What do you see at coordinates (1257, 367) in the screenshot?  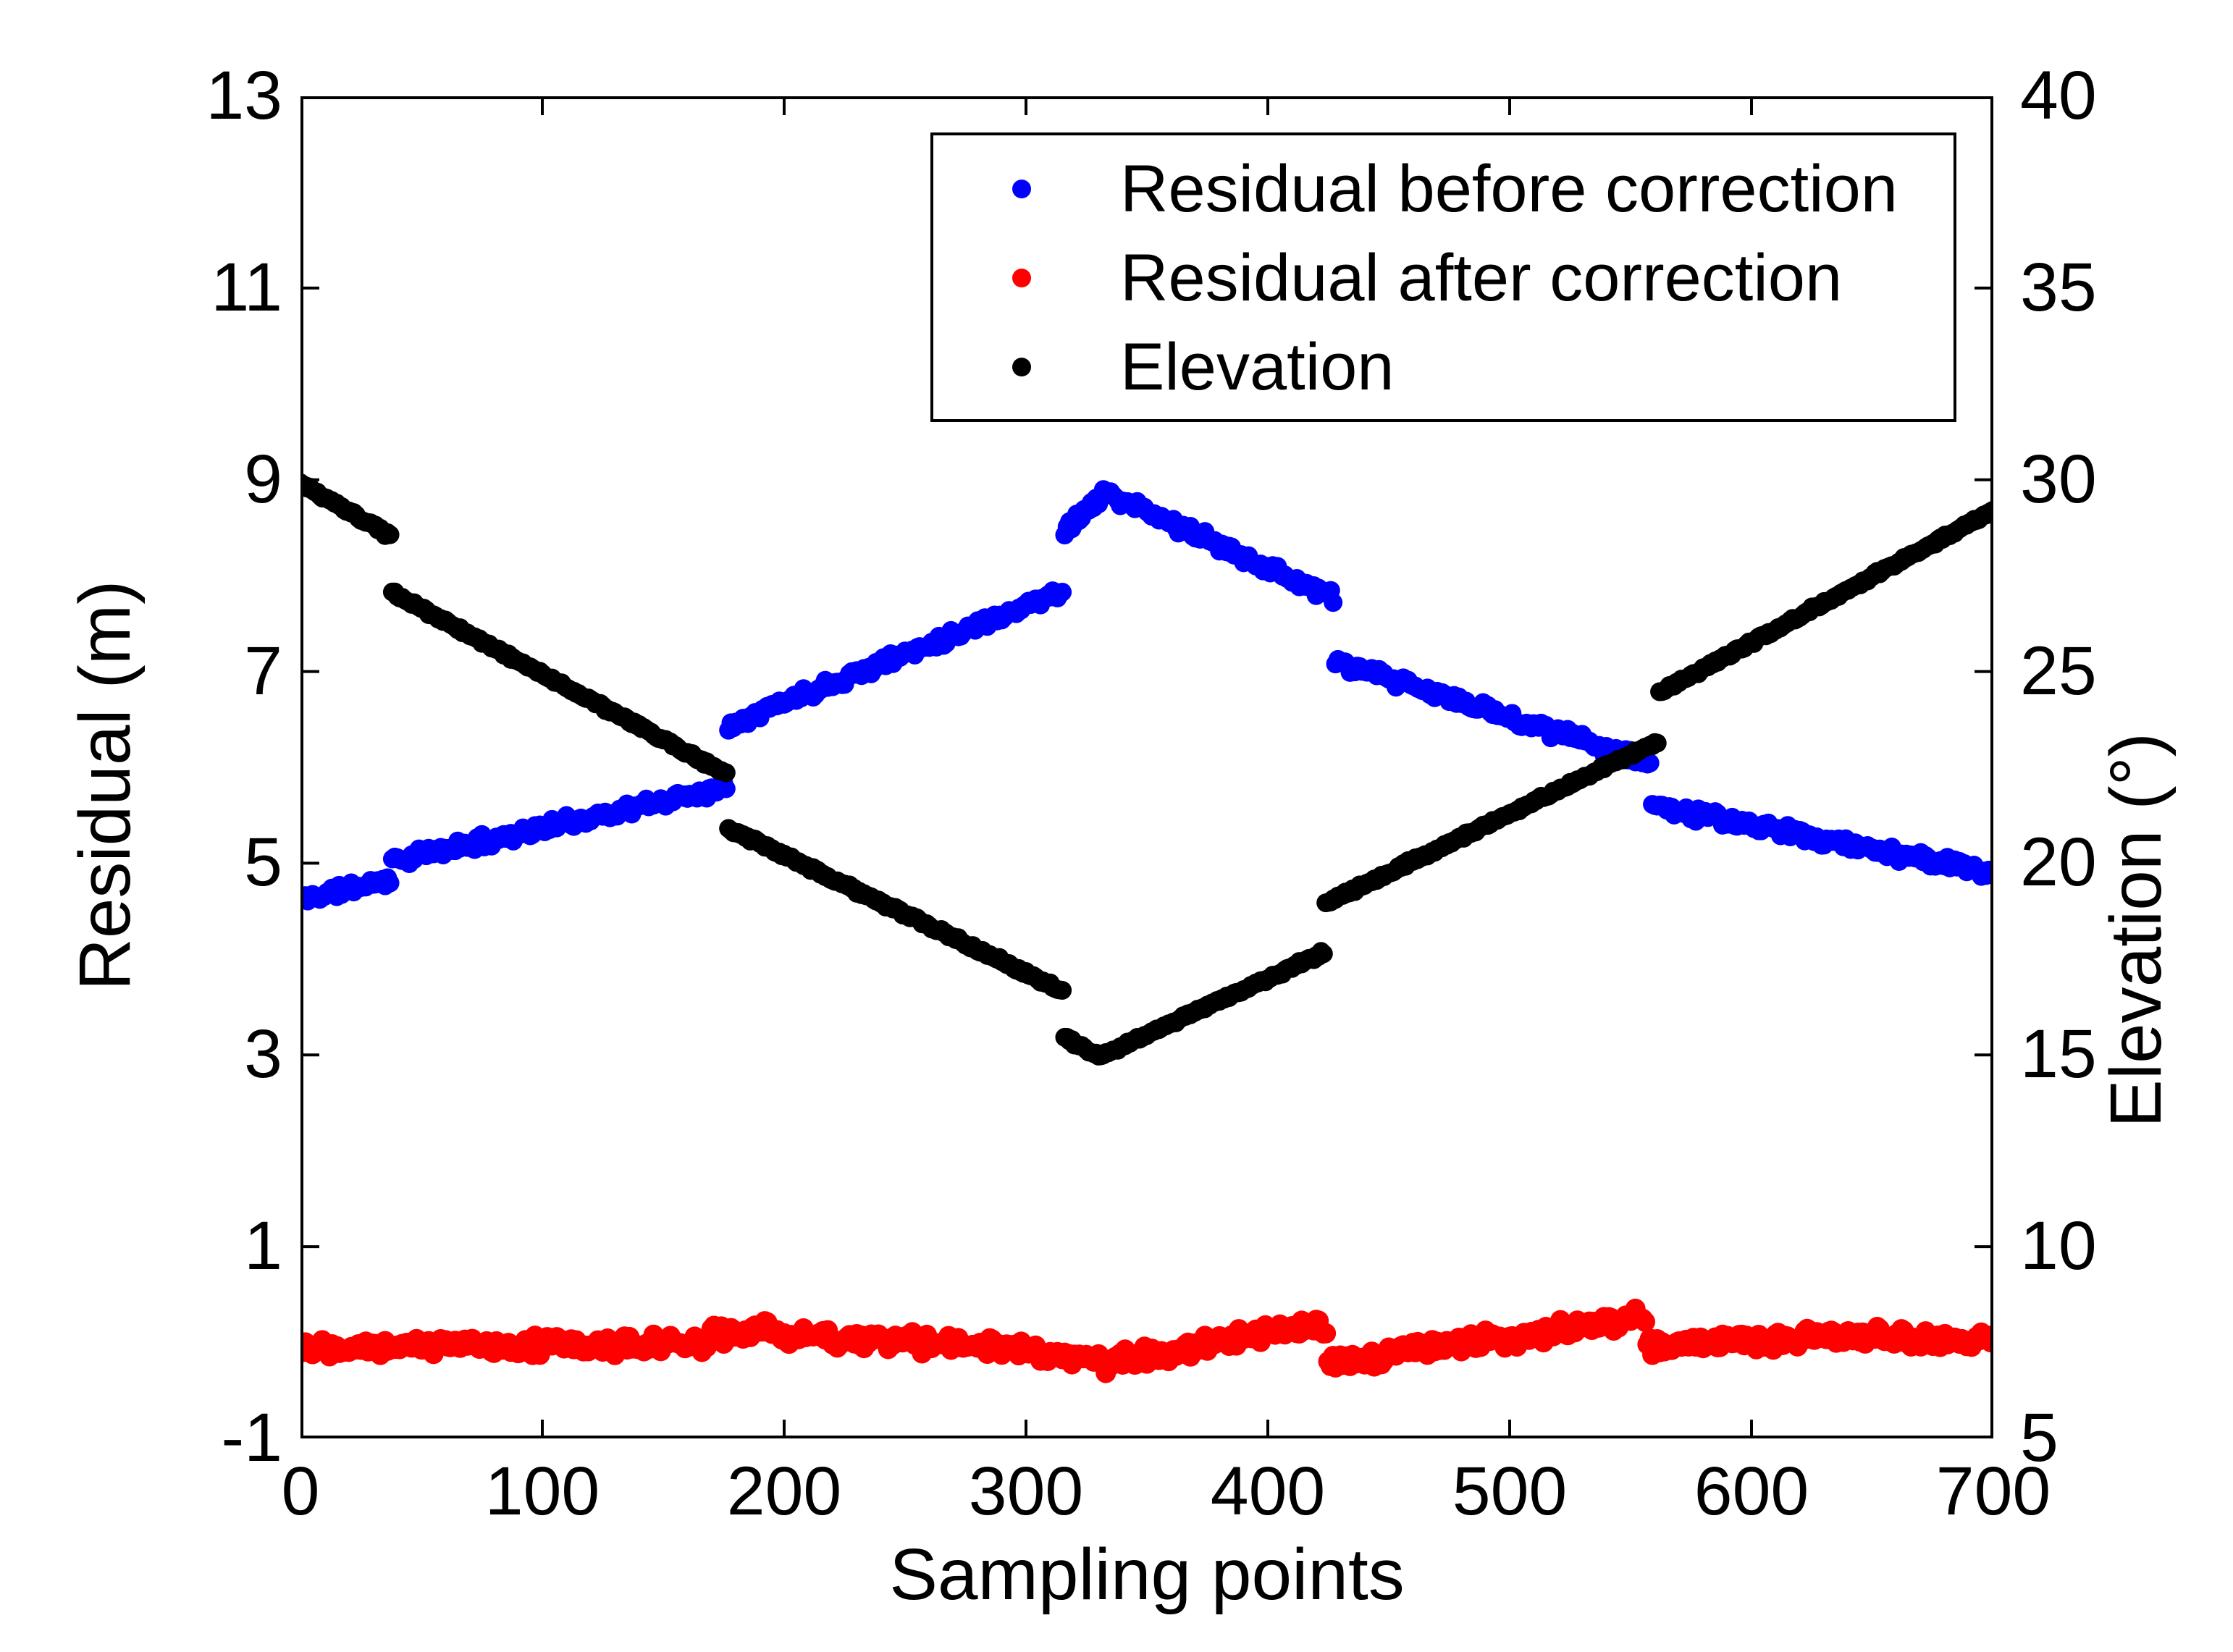 I see `legend-label: Elevation` at bounding box center [1257, 367].